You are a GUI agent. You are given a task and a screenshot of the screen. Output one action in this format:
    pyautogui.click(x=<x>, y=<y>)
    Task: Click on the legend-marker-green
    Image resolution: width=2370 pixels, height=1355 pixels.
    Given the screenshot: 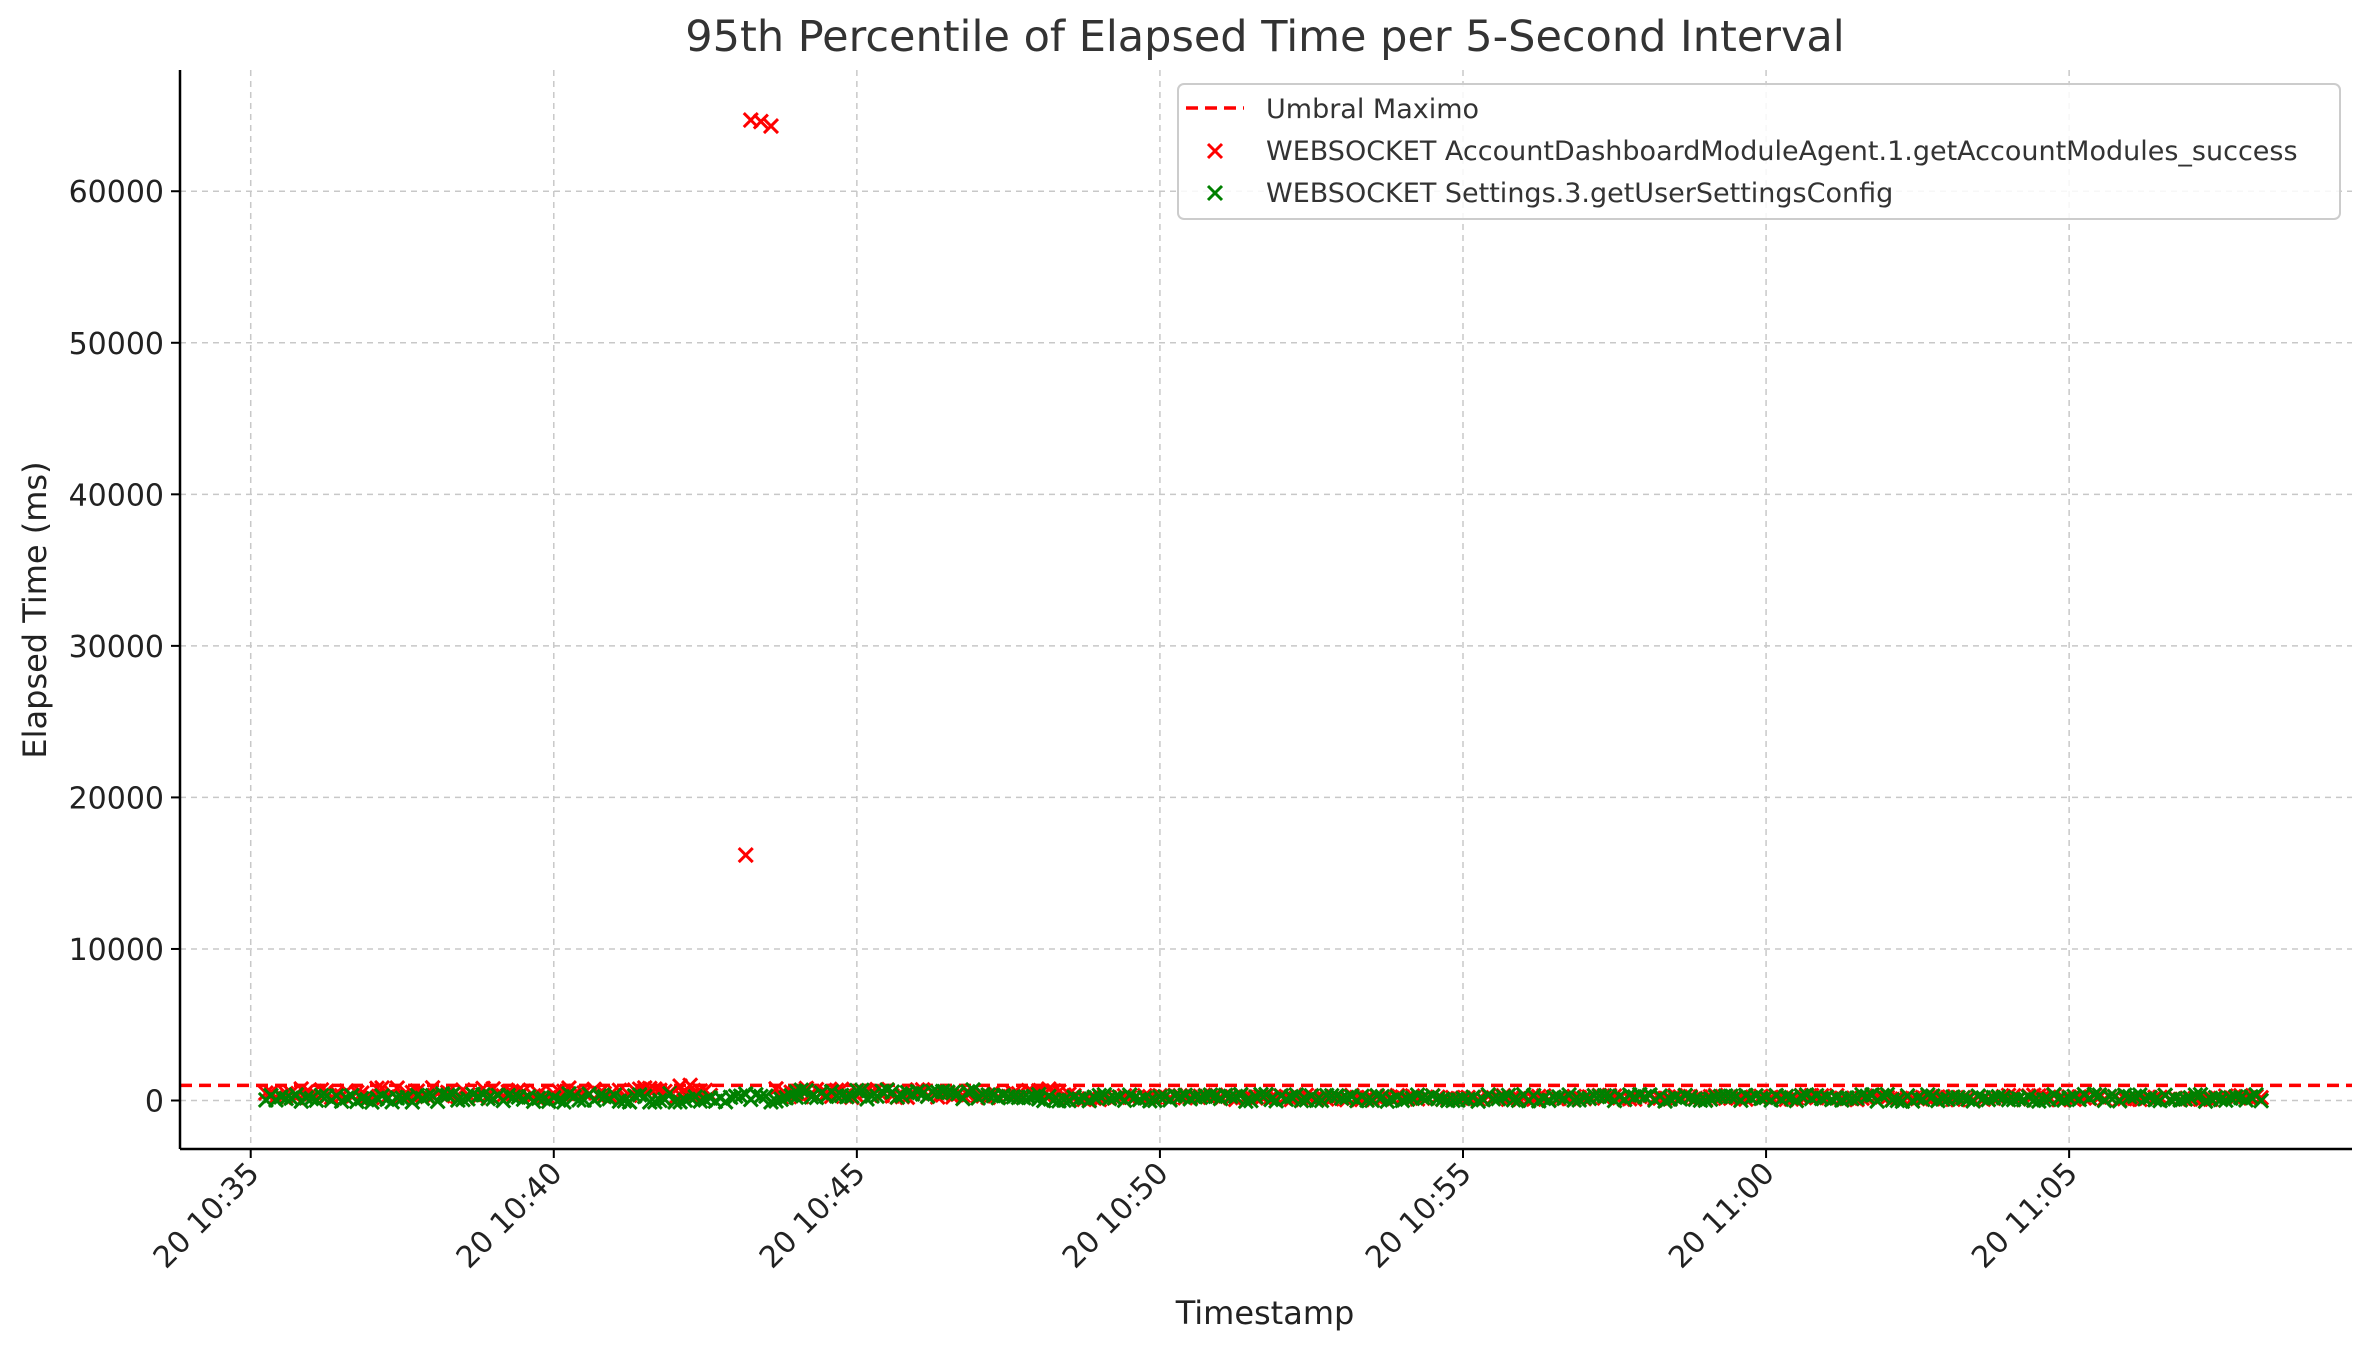 What is the action you would take?
    pyautogui.click(x=1215, y=193)
    